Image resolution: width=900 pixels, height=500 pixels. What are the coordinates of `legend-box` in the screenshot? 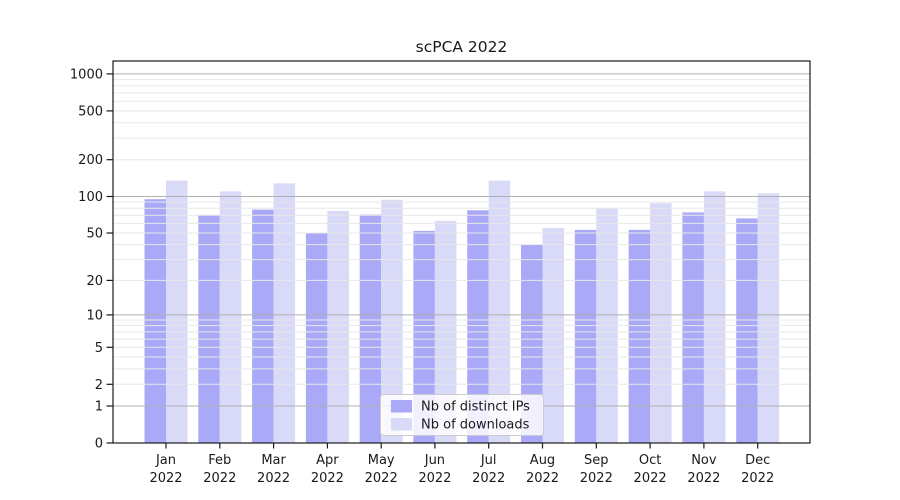 It's located at (462, 415).